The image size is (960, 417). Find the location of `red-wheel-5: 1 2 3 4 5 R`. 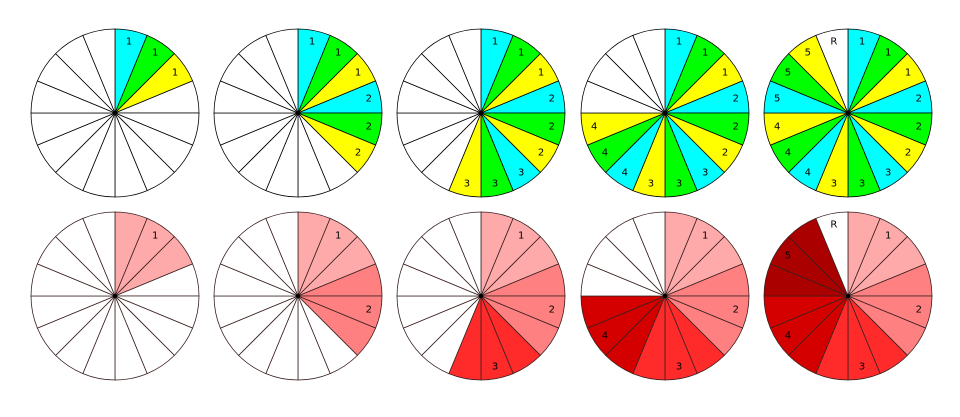

red-wheel-5: 1 2 3 4 5 R is located at coordinates (848, 296).